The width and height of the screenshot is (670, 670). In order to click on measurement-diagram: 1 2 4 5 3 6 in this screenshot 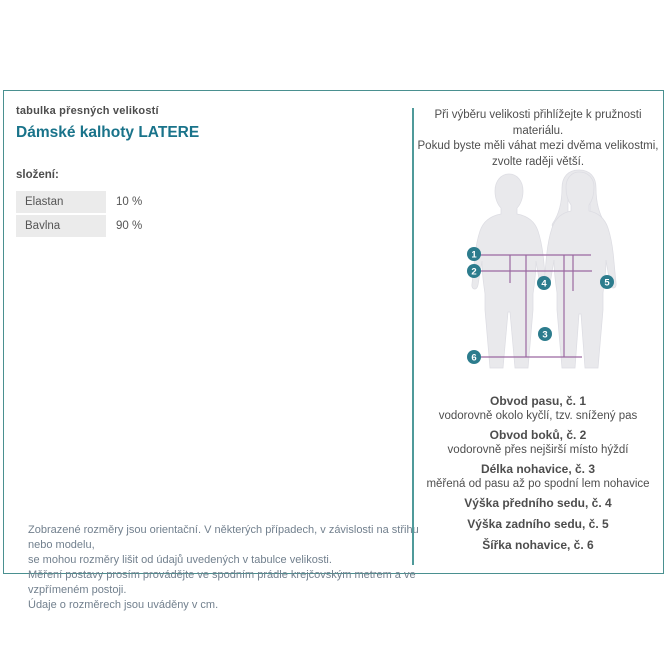, I will do `click(542, 269)`.